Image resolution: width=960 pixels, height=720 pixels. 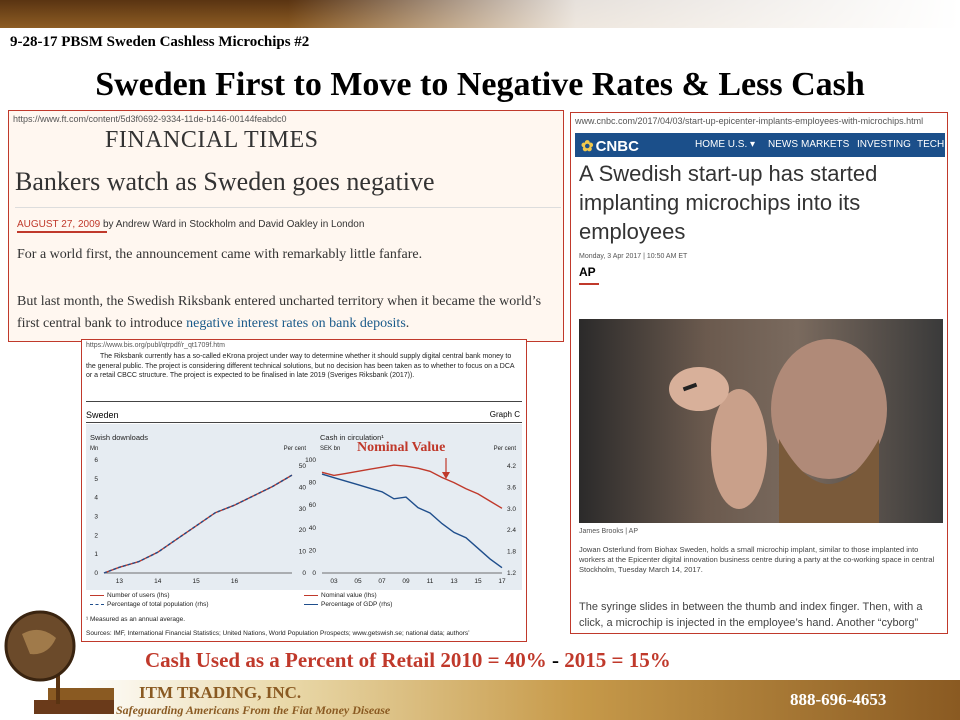 What do you see at coordinates (158, 604) in the screenshot?
I see `legend-left-2-label: Percentage of total population (rhs)` at bounding box center [158, 604].